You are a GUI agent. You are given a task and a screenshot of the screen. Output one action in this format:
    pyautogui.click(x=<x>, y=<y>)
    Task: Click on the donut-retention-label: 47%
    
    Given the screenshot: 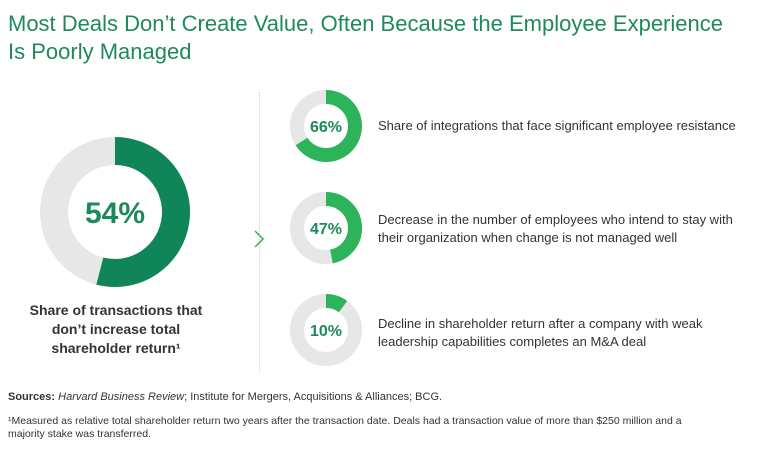 What is the action you would take?
    pyautogui.click(x=326, y=229)
    